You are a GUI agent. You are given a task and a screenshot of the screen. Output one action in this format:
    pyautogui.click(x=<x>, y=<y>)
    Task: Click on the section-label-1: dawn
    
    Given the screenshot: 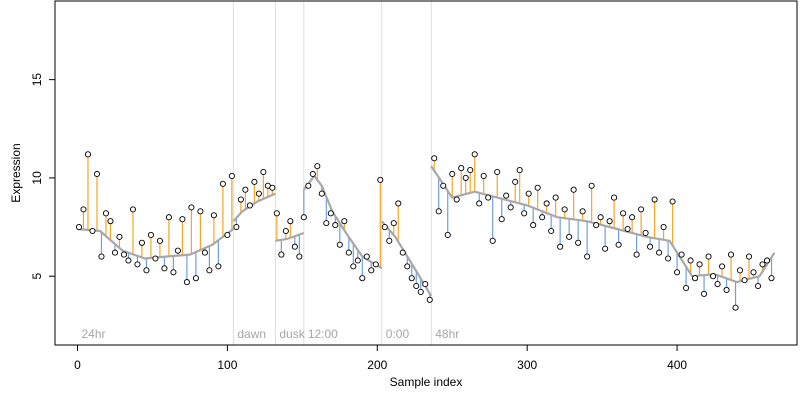 What is the action you would take?
    pyautogui.click(x=251, y=334)
    